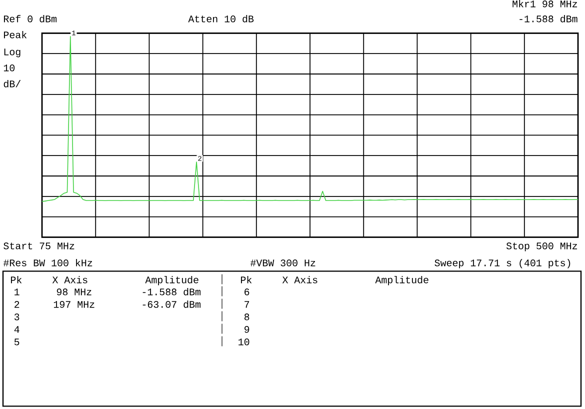  I want to click on text: -63.07 dBm, so click(171, 304).